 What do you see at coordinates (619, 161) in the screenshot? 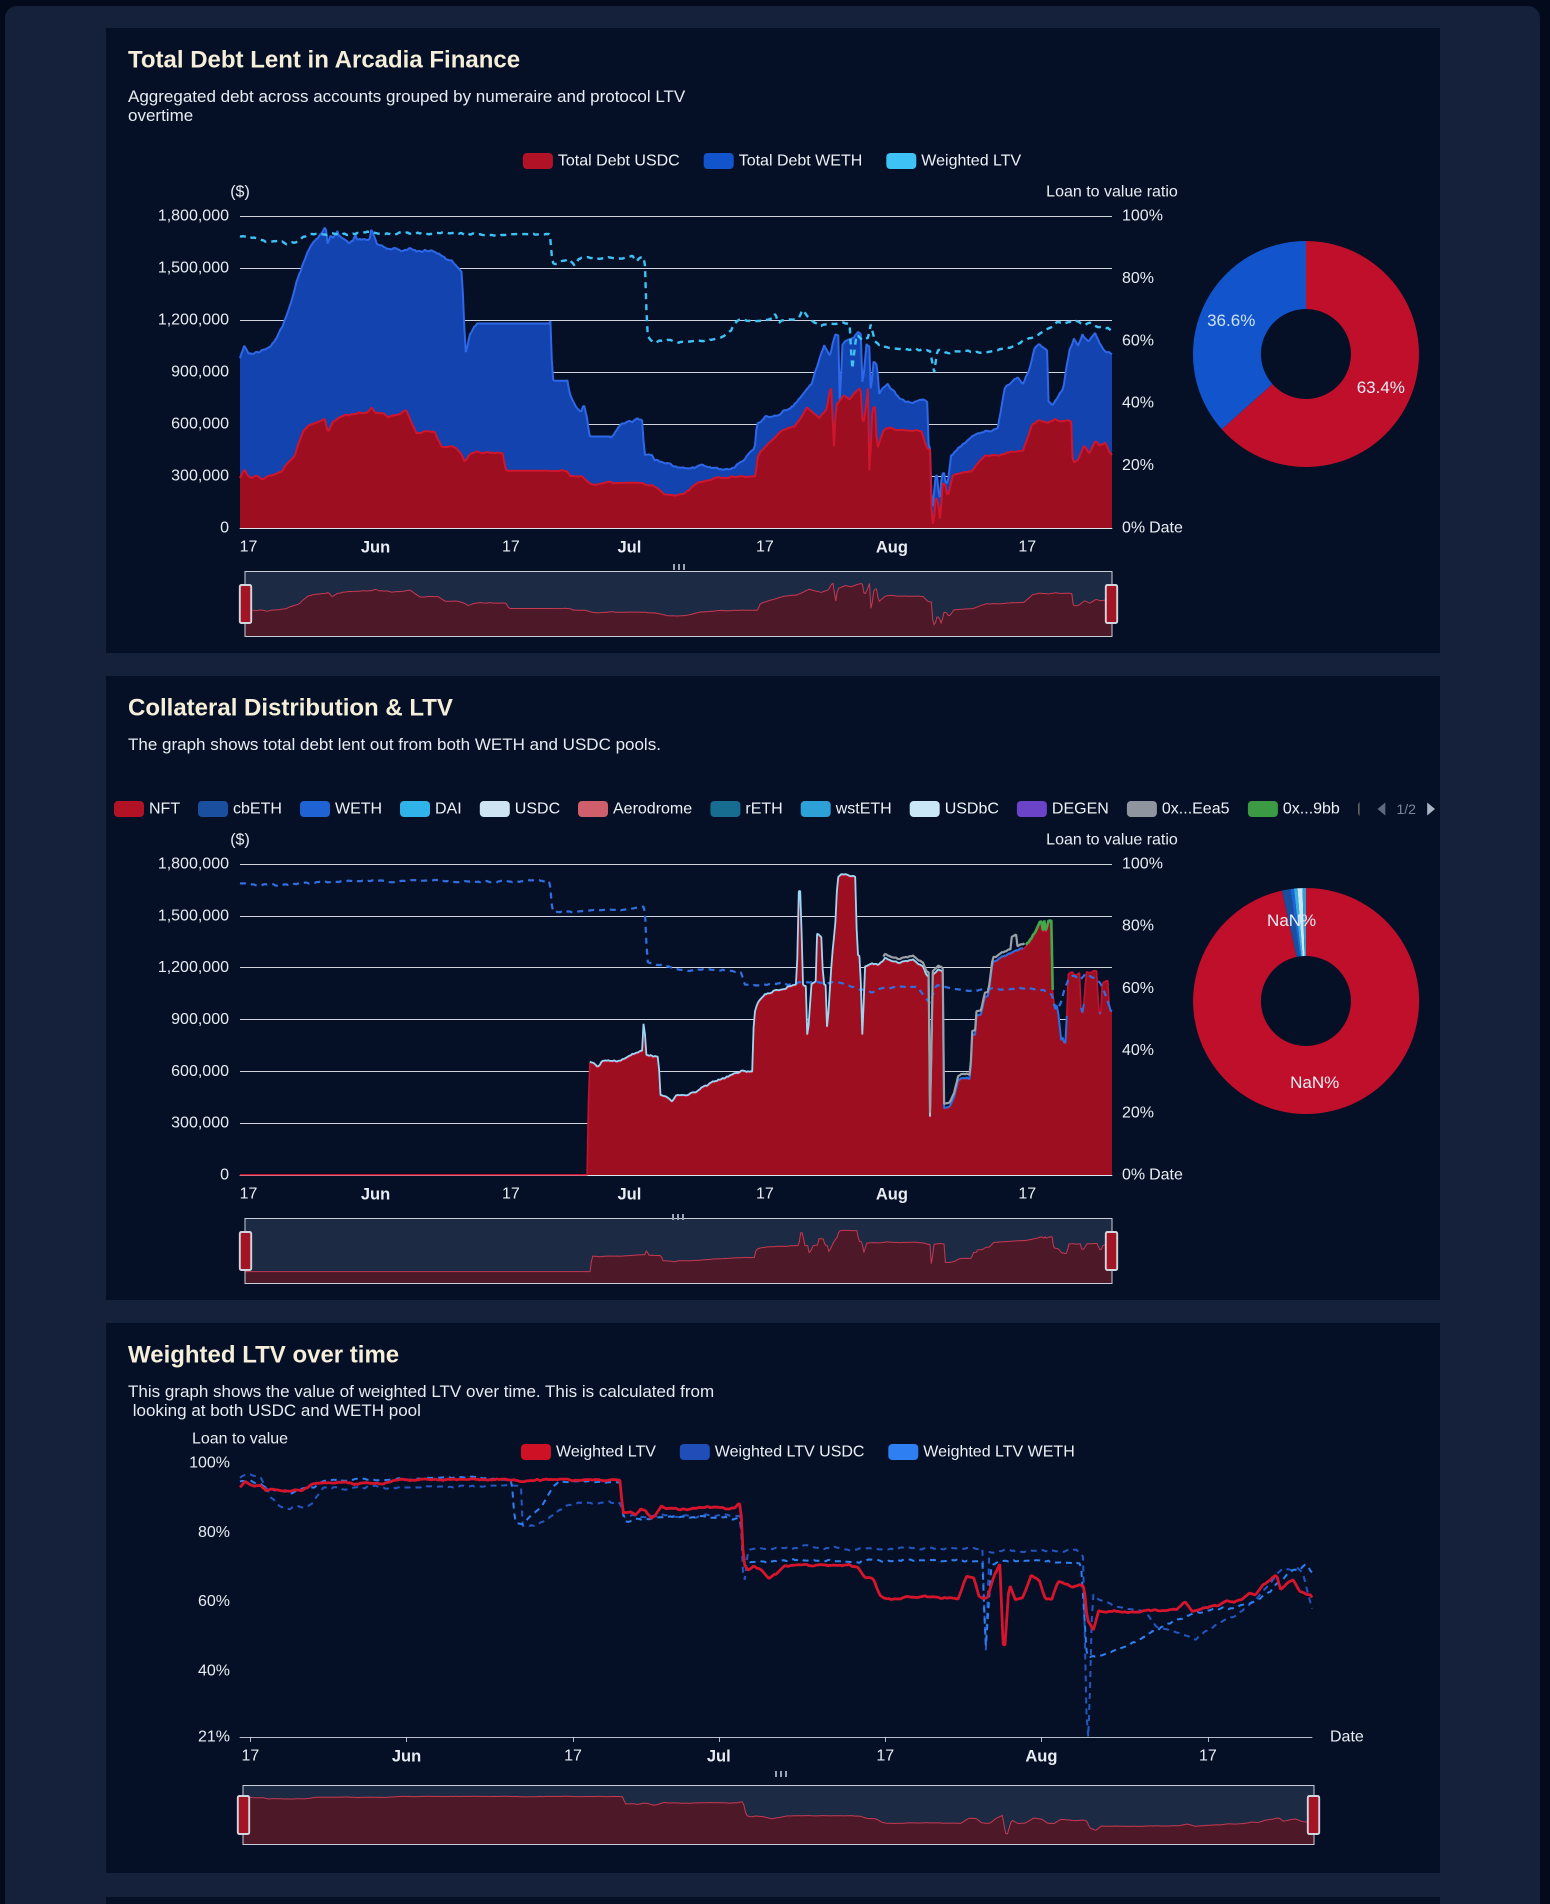
I see `svg-text: Total Debt USDC` at bounding box center [619, 161].